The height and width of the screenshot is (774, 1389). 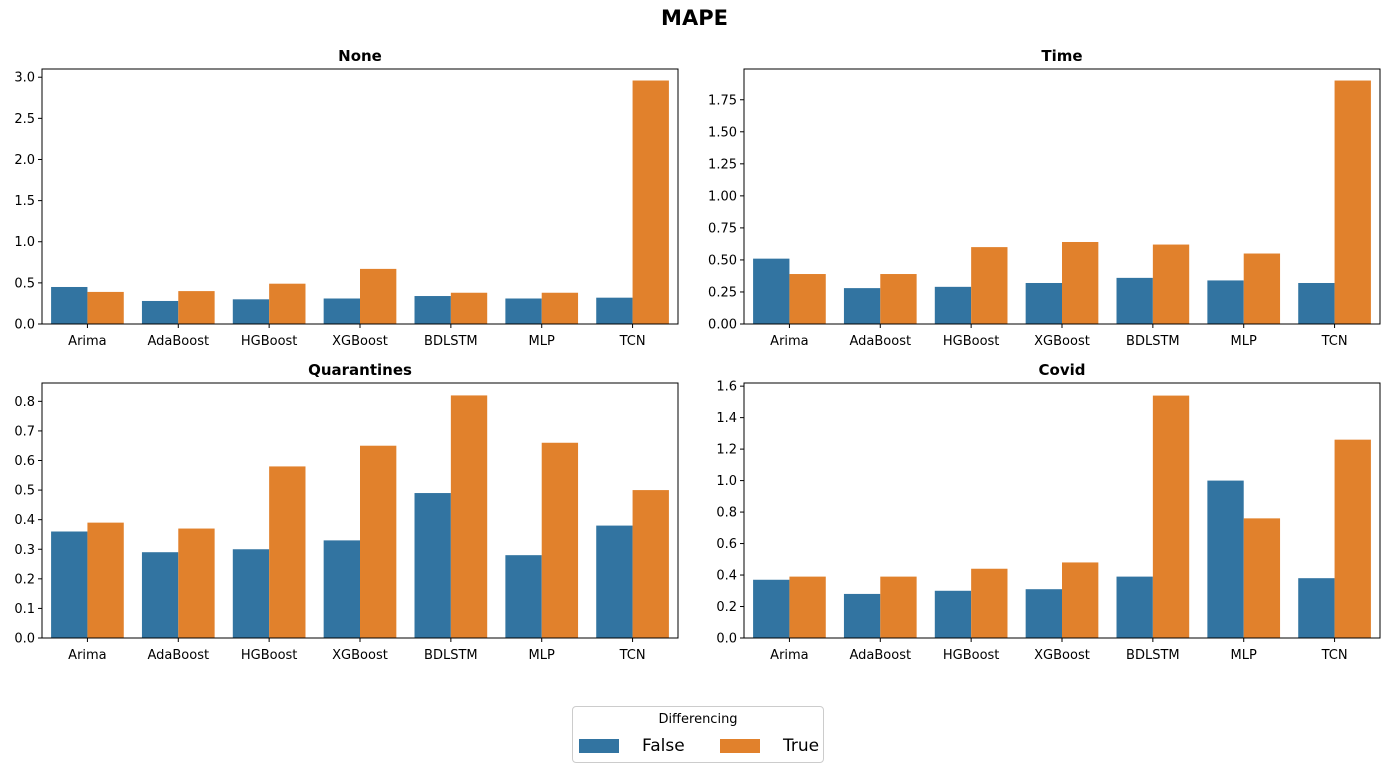 I want to click on y-tick-label: 0.6, so click(x=726, y=544).